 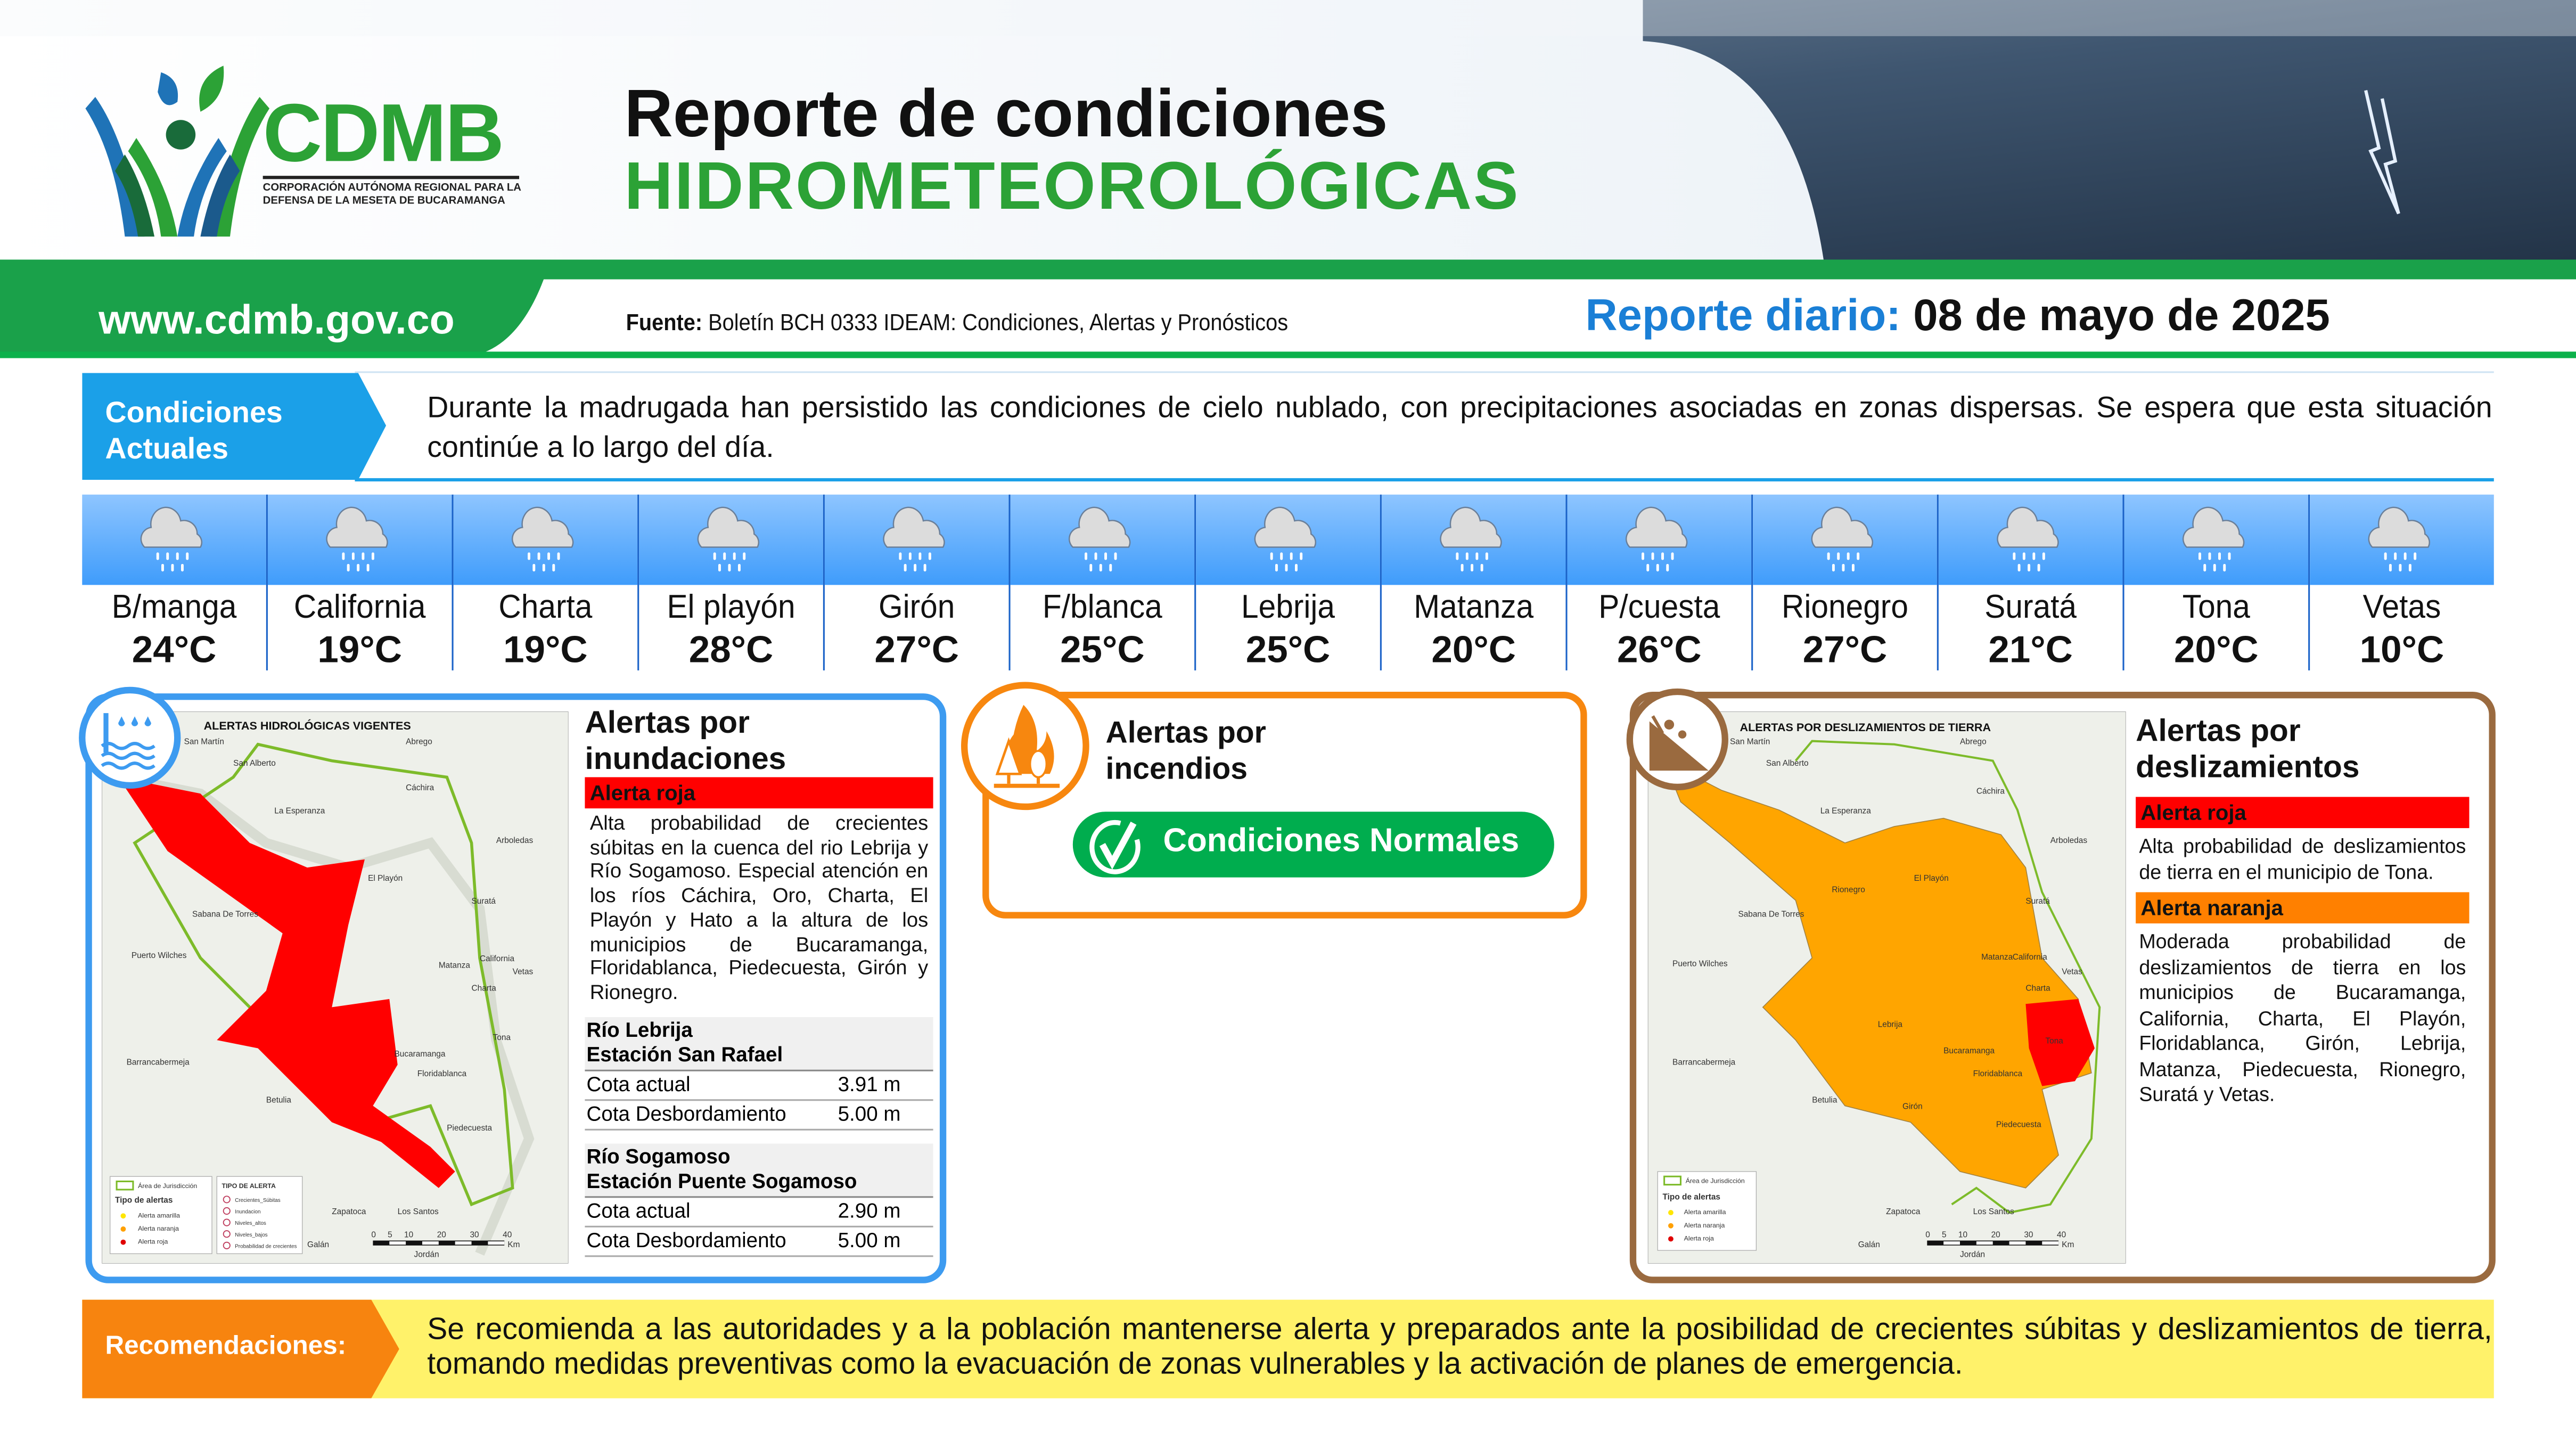 What do you see at coordinates (174, 608) in the screenshot?
I see `weather-city: B/manga` at bounding box center [174, 608].